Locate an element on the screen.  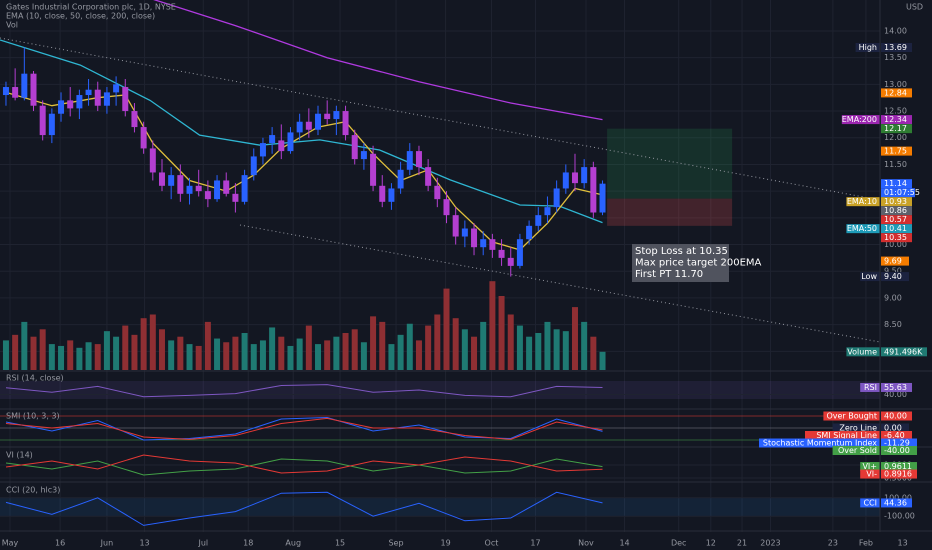
x-tick-label: 23 is located at coordinates (833, 543).